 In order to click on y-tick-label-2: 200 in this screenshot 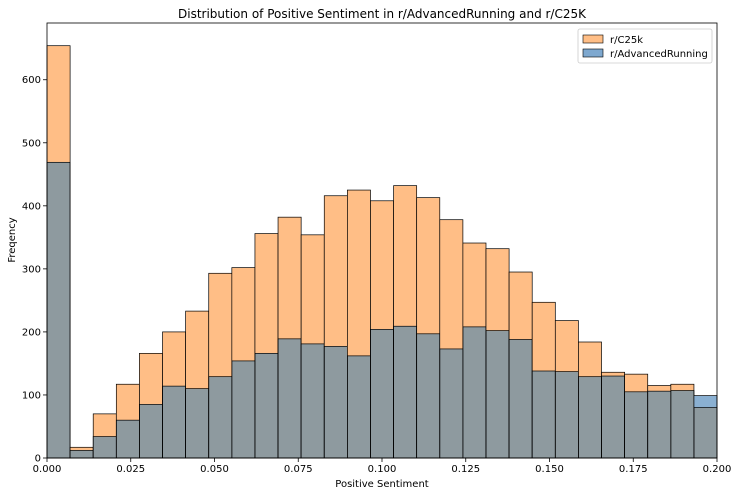, I will do `click(31, 332)`.